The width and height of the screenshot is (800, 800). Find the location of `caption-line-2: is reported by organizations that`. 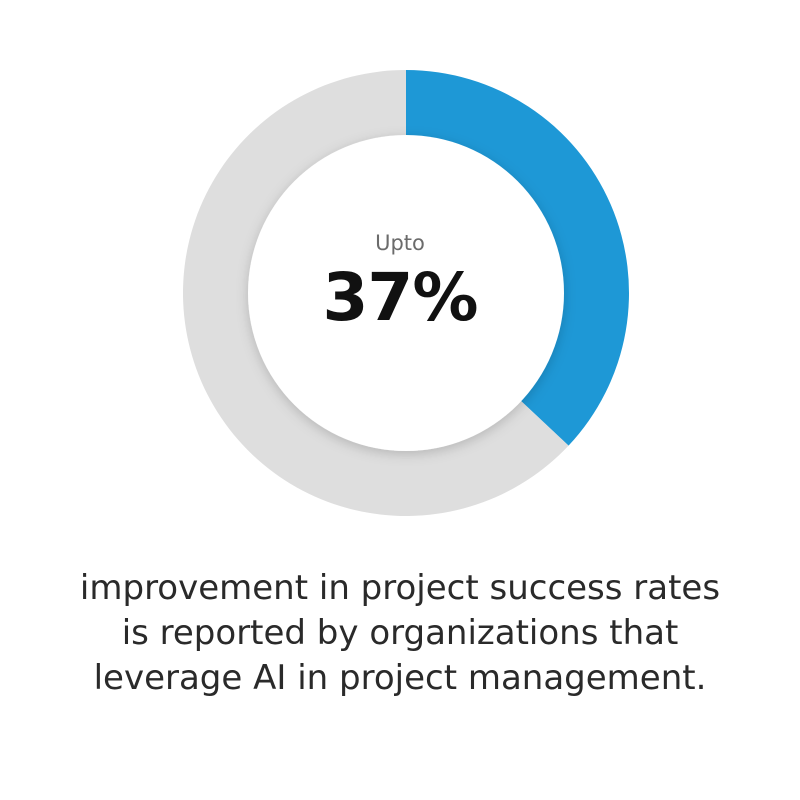

caption-line-2: is reported by organizations that is located at coordinates (400, 633).